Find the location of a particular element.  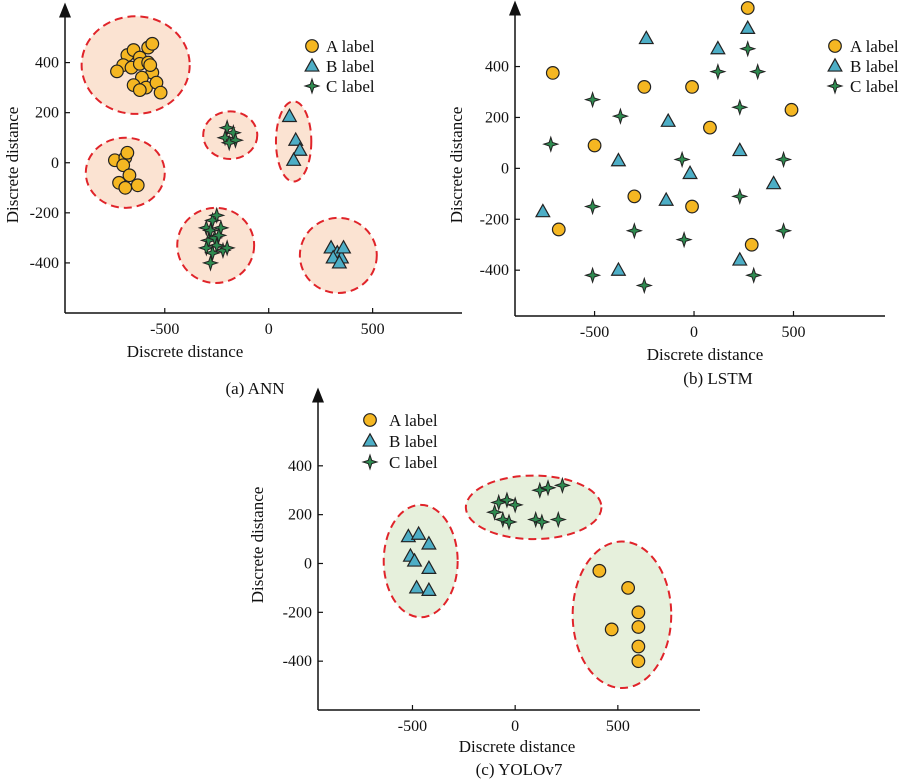

legend: A label B label C label is located at coordinates (413, 441).